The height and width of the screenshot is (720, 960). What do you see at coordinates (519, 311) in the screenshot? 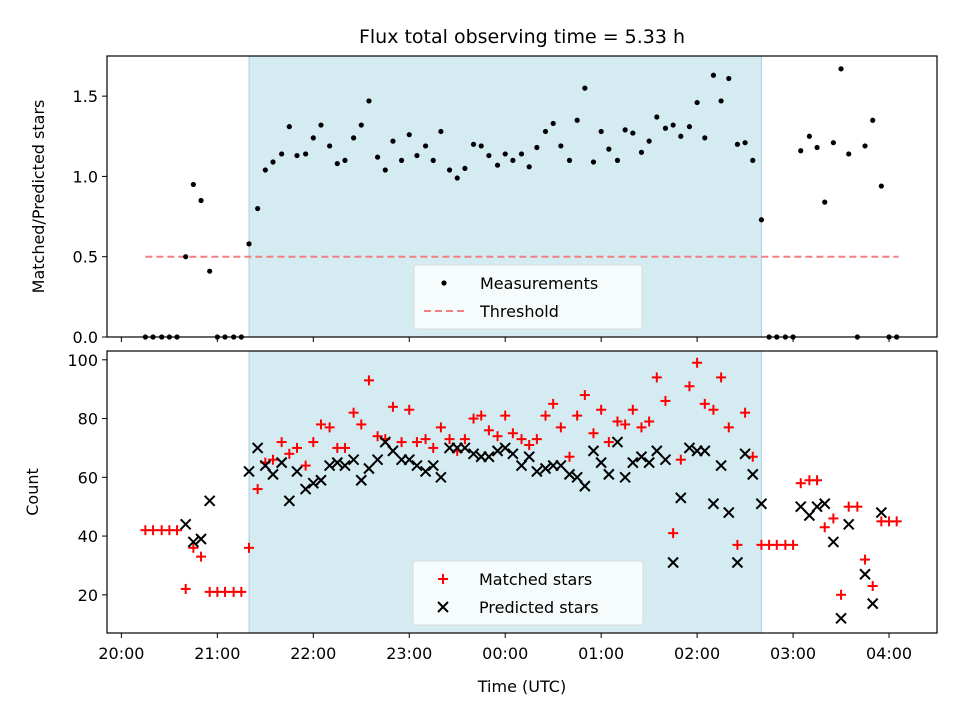
I see `legend-threshold-label: Threshold` at bounding box center [519, 311].